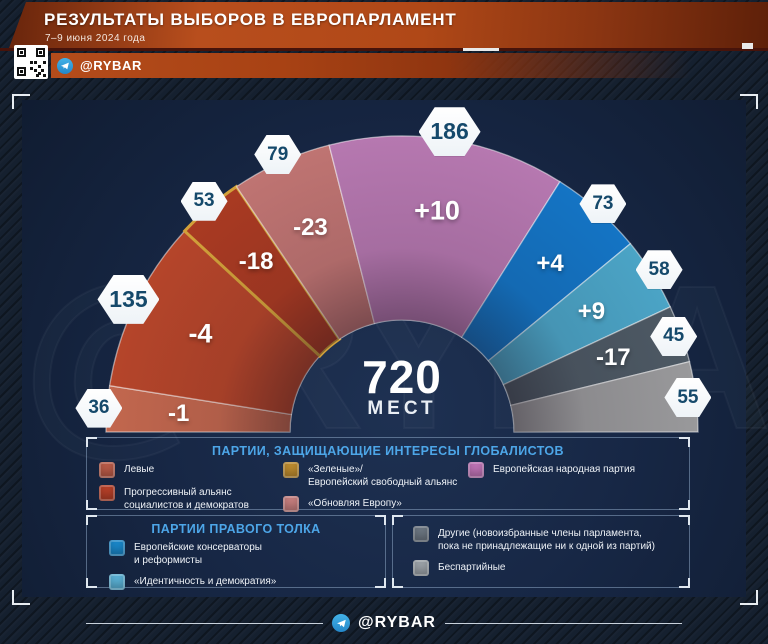 The height and width of the screenshot is (644, 768). I want to click on seats-badge-7: 58, so click(659, 270).